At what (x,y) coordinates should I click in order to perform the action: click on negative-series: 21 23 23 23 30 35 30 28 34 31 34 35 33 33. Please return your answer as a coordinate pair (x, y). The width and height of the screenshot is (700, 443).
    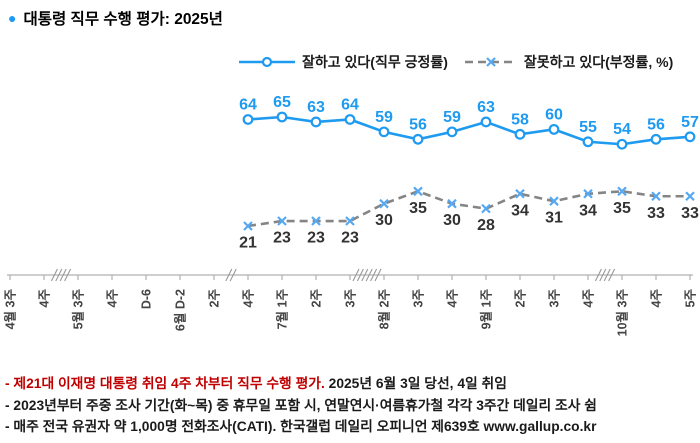
    Looking at the image, I should click on (469, 218).